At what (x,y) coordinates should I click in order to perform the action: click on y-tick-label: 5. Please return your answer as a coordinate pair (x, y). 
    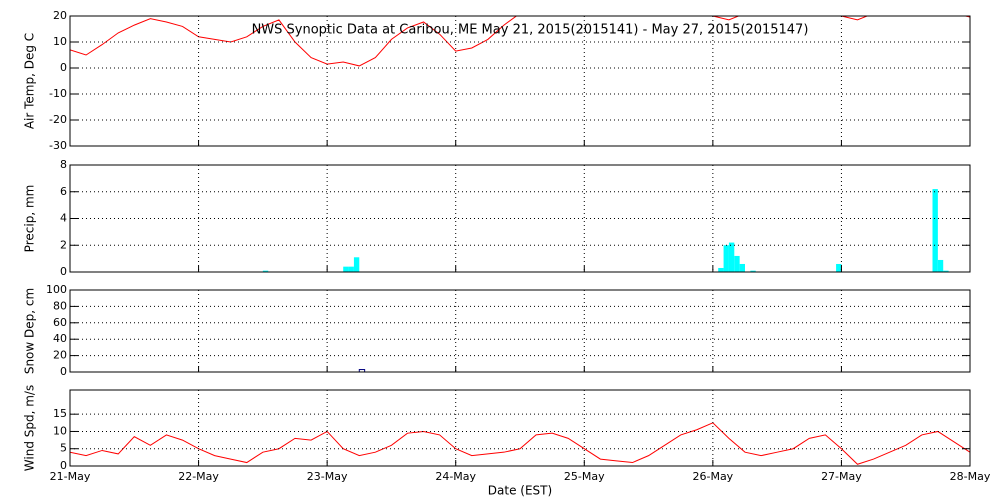
    Looking at the image, I should click on (63, 448).